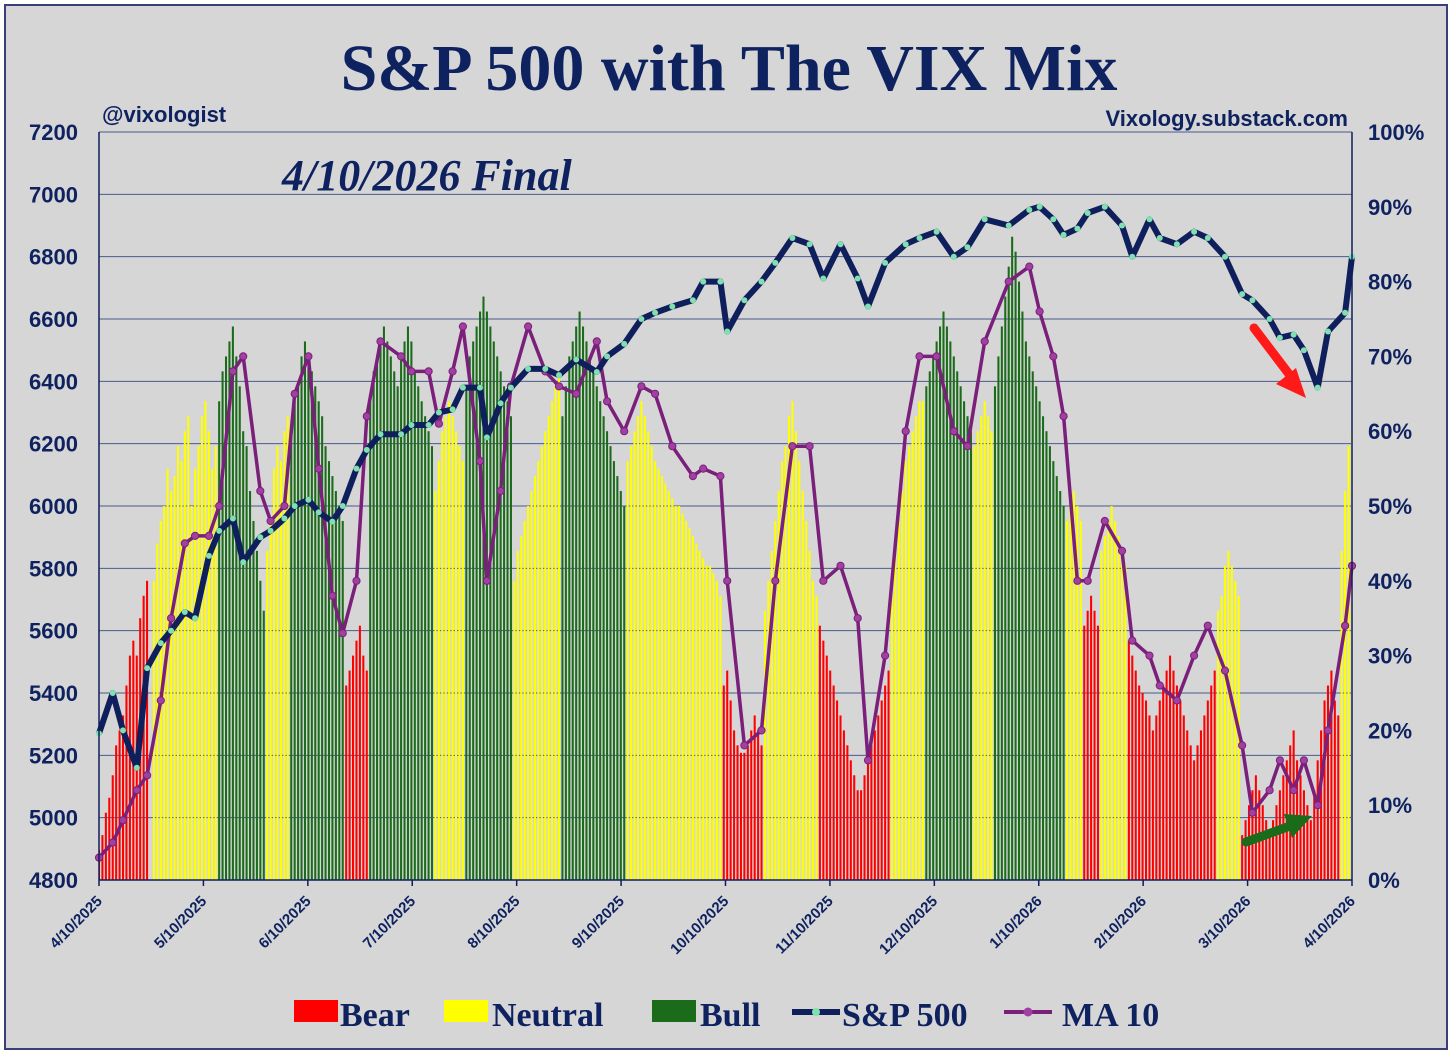 The width and height of the screenshot is (1456, 1058). I want to click on y-left-tick-label: 5600, so click(53, 631).